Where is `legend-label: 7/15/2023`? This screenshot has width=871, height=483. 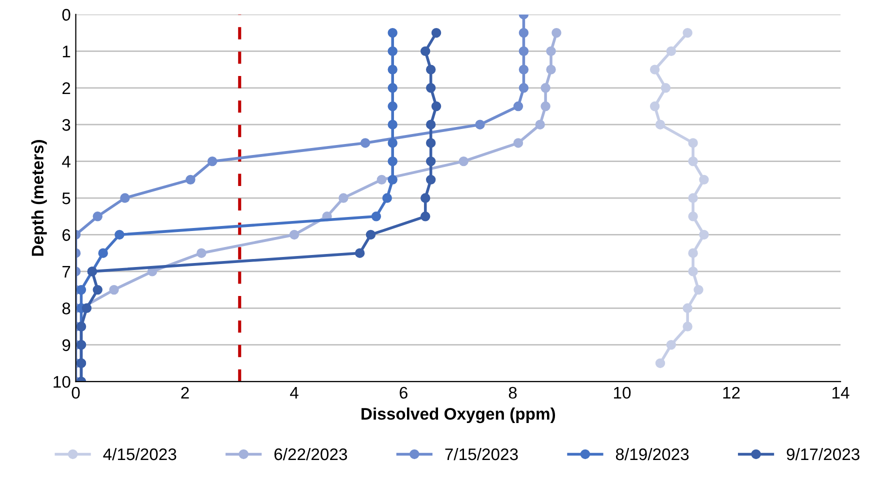
legend-label: 7/15/2023 is located at coordinates (481, 454).